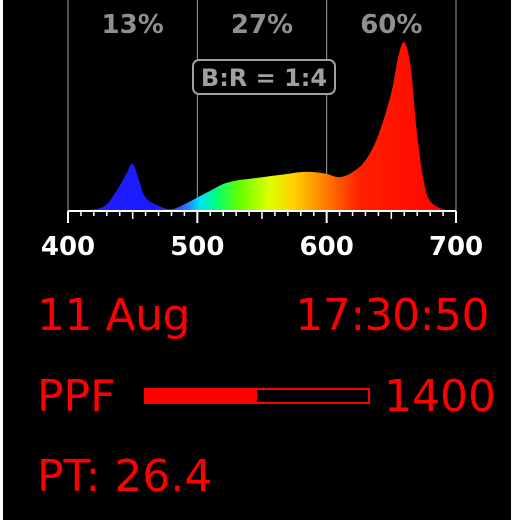  What do you see at coordinates (133, 25) in the screenshot?
I see `band-percent-label: 13%` at bounding box center [133, 25].